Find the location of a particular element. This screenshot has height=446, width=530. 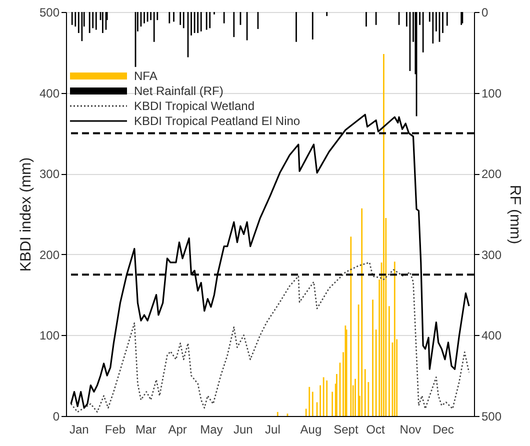

y2-axis-title: RF (mm) is located at coordinates (515, 214).